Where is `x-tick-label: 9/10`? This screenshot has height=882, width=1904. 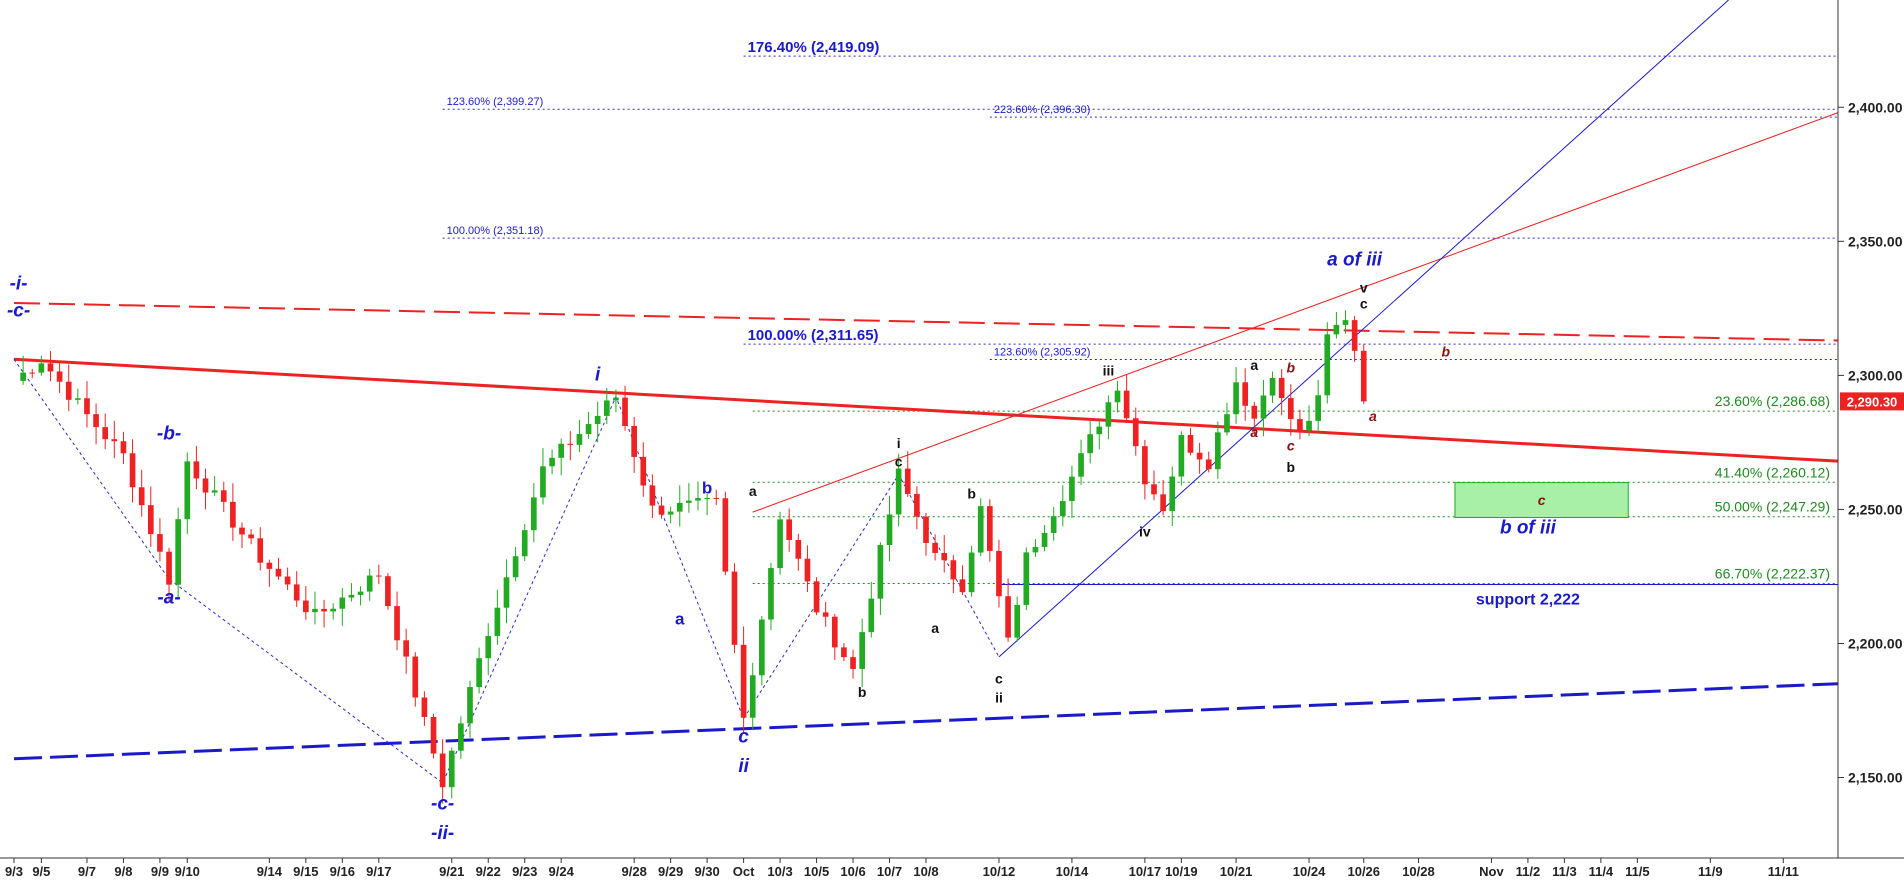
x-tick-label: 9/10 is located at coordinates (187, 871).